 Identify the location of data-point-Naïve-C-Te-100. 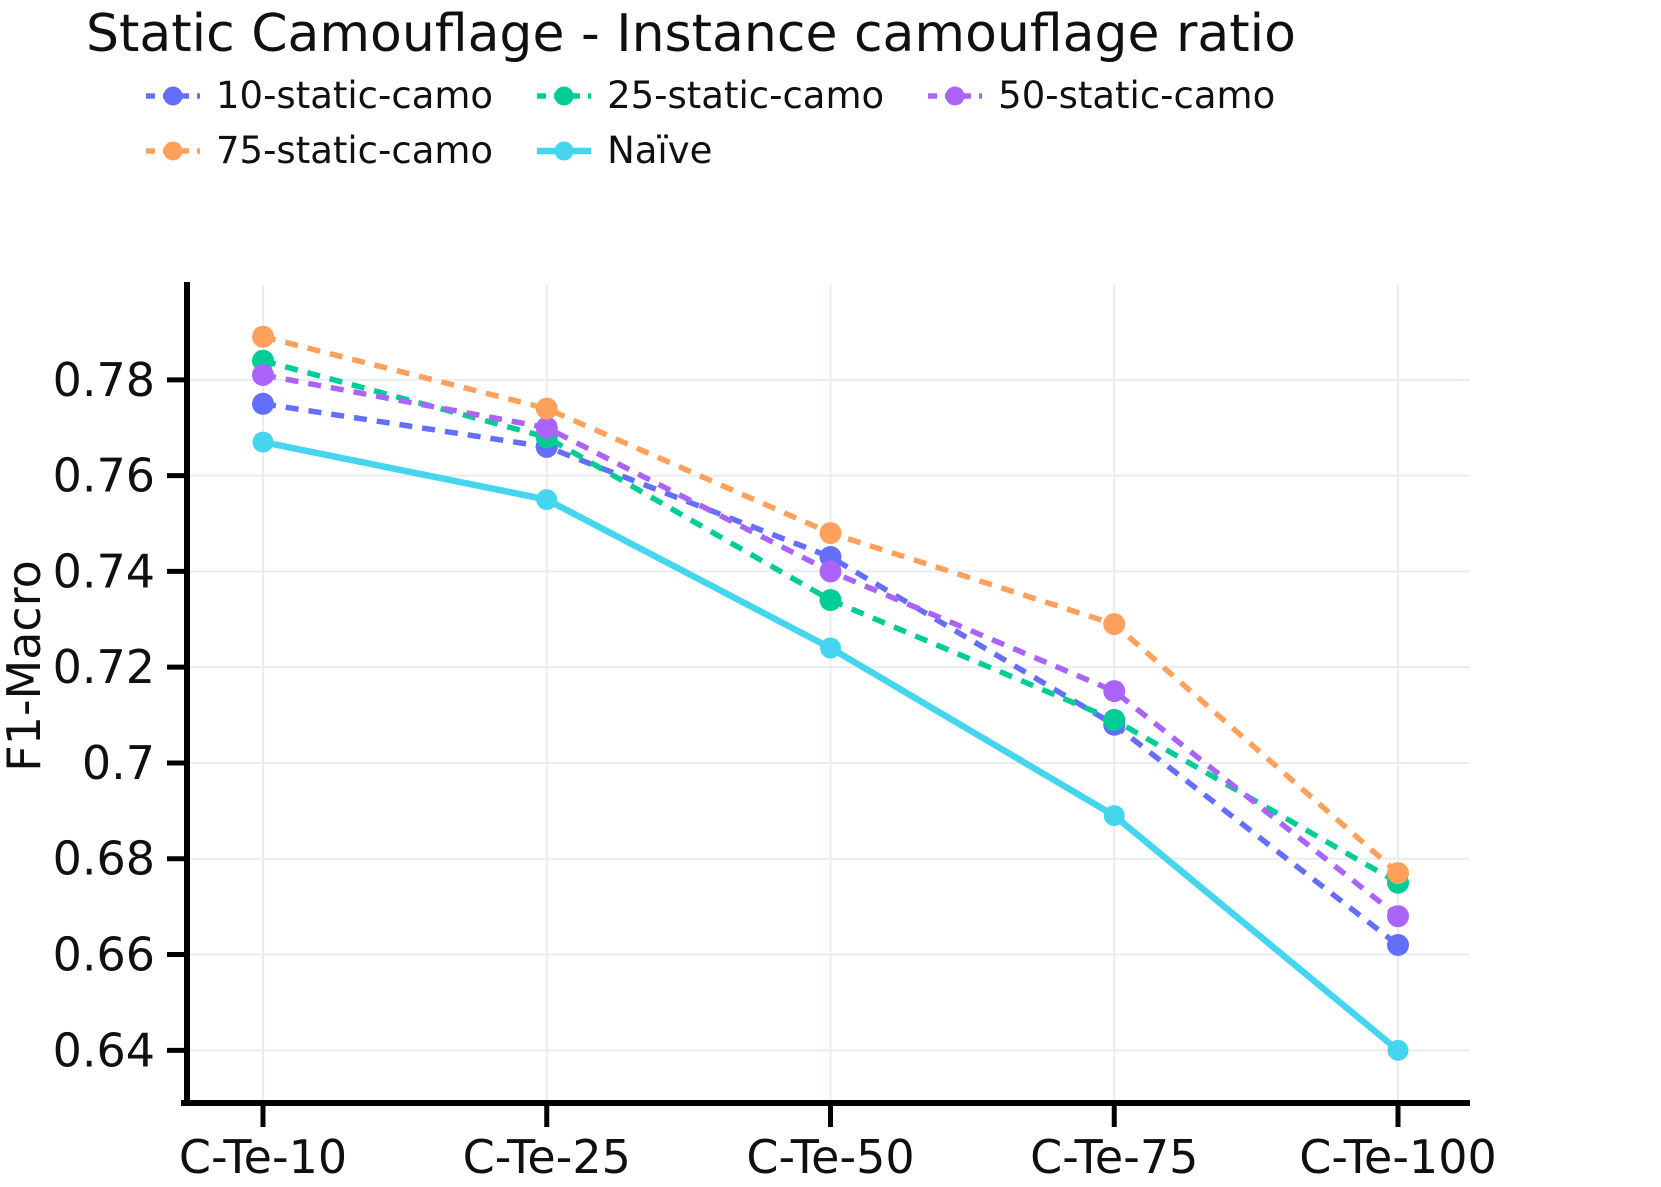
(1398, 1050).